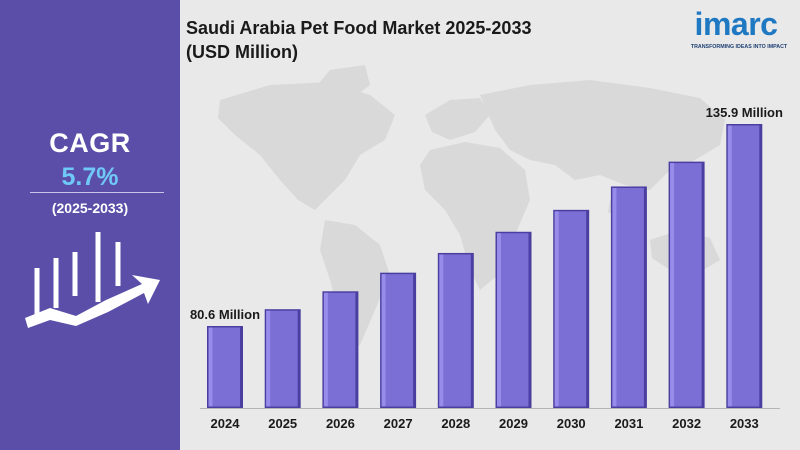 Image resolution: width=800 pixels, height=450 pixels. Describe the element at coordinates (242, 52) in the screenshot. I see `chart-title-line2: (USD Million)` at that location.